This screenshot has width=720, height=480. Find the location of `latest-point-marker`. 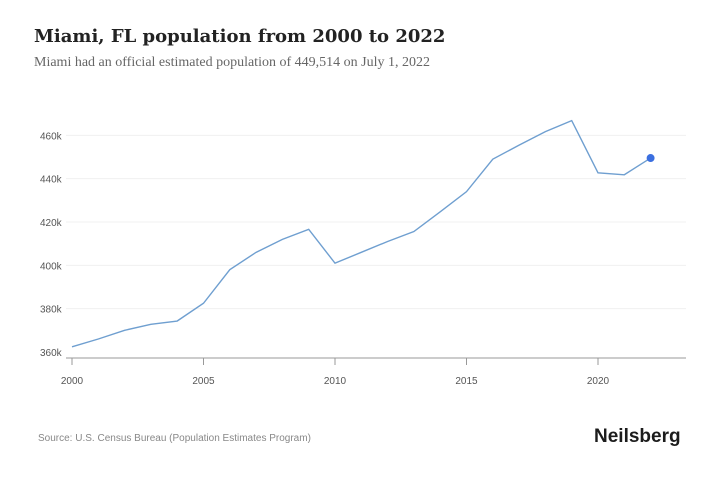

latest-point-marker is located at coordinates (650, 158).